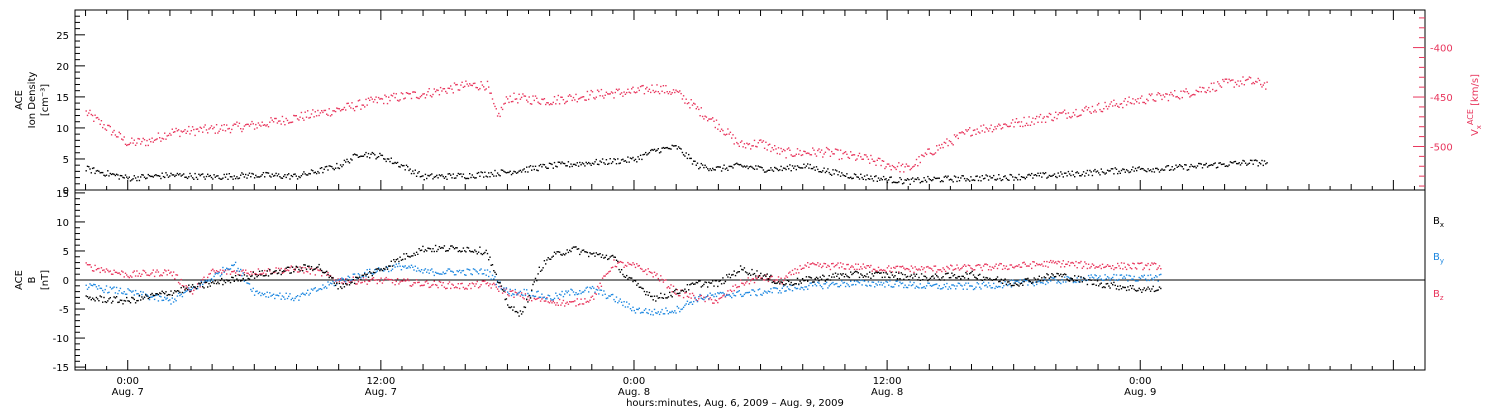  Describe the element at coordinates (1474, 105) in the screenshot. I see `top-y2label: VxACE [km/s]` at that location.